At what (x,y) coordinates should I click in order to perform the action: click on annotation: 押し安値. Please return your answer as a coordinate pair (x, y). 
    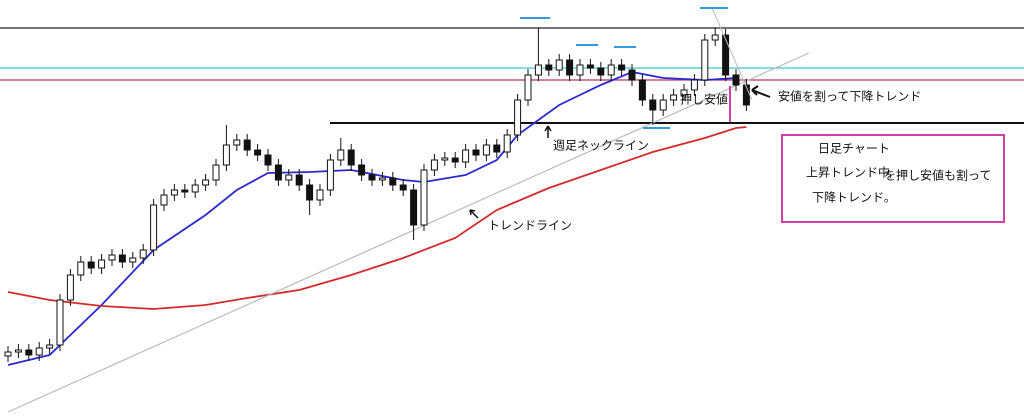
    Looking at the image, I should click on (704, 99).